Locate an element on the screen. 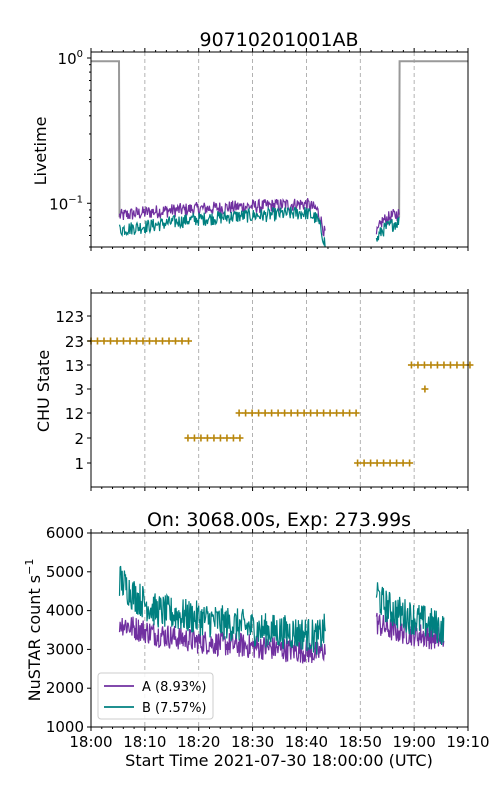 Image resolution: width=504 pixels, height=792 pixels. x-tick-label: 18:10 is located at coordinates (144, 742).